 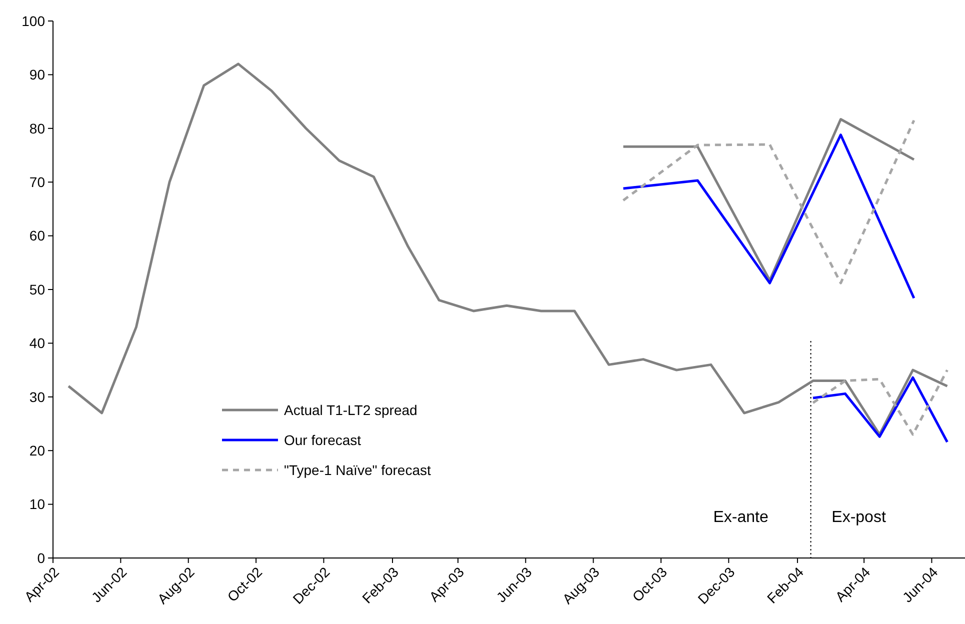 I want to click on y-tick-label: 70, so click(x=37, y=182).